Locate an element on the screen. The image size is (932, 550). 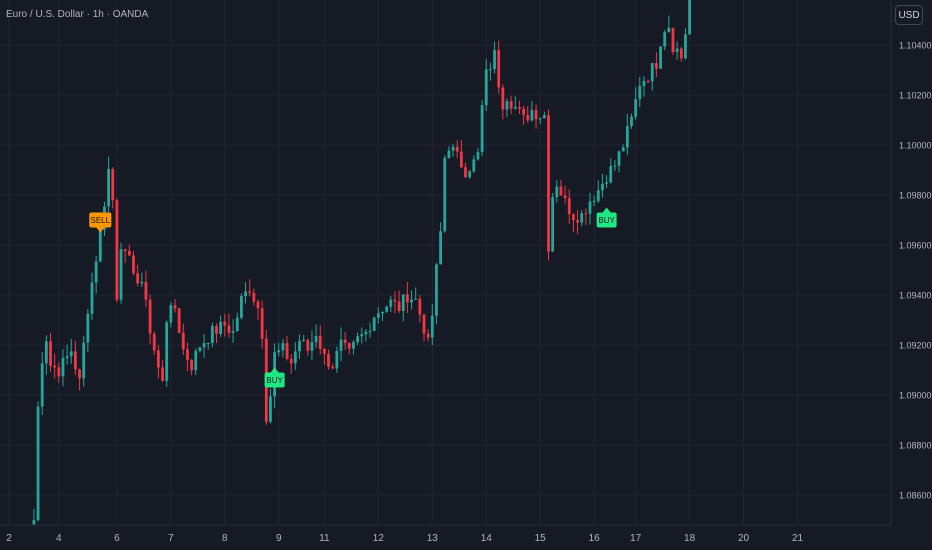
price-tick-label: 1.08800 is located at coordinates (915, 446).